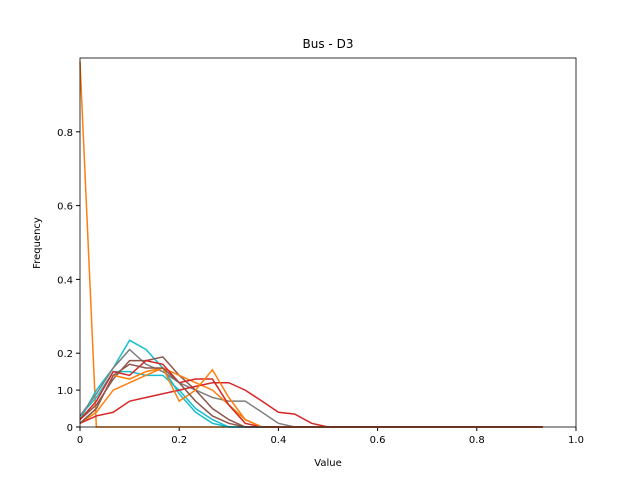 This screenshot has width=640, height=480. Describe the element at coordinates (65, 133) in the screenshot. I see `y-tick-label: 0.8` at that location.